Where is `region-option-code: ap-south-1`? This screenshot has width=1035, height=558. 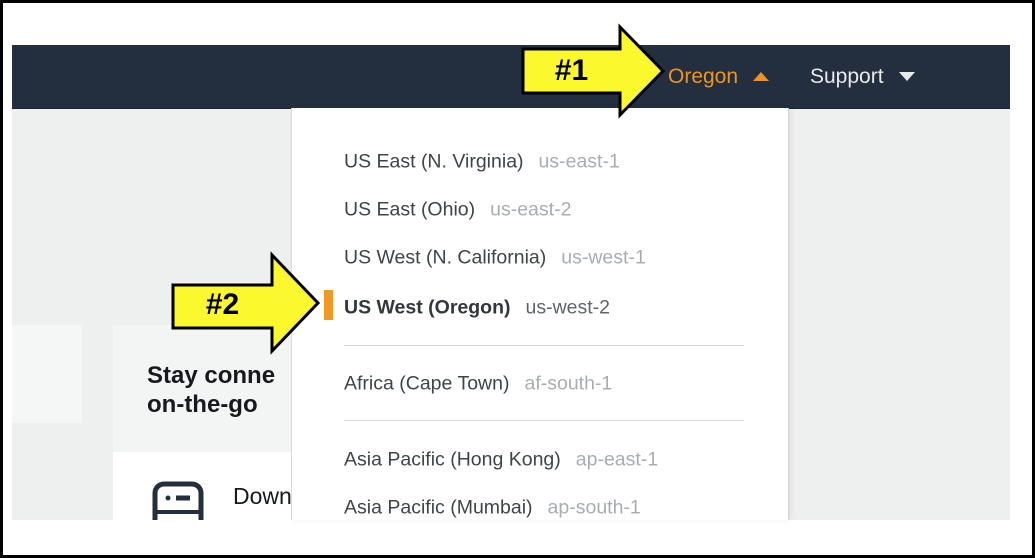 region-option-code: ap-south-1 is located at coordinates (594, 507).